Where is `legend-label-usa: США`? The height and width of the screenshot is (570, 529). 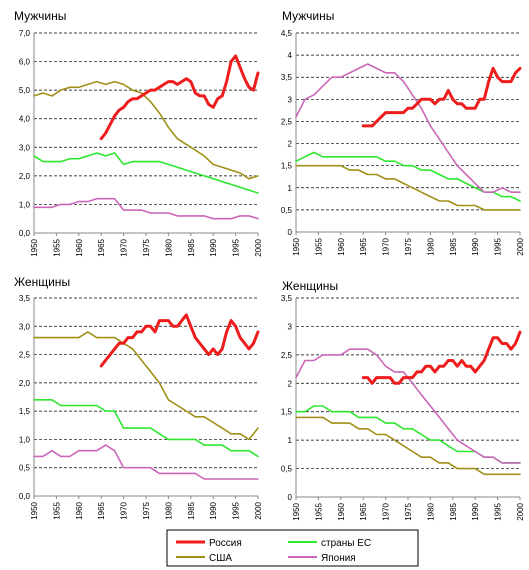
legend-label-usa: США is located at coordinates (220, 558).